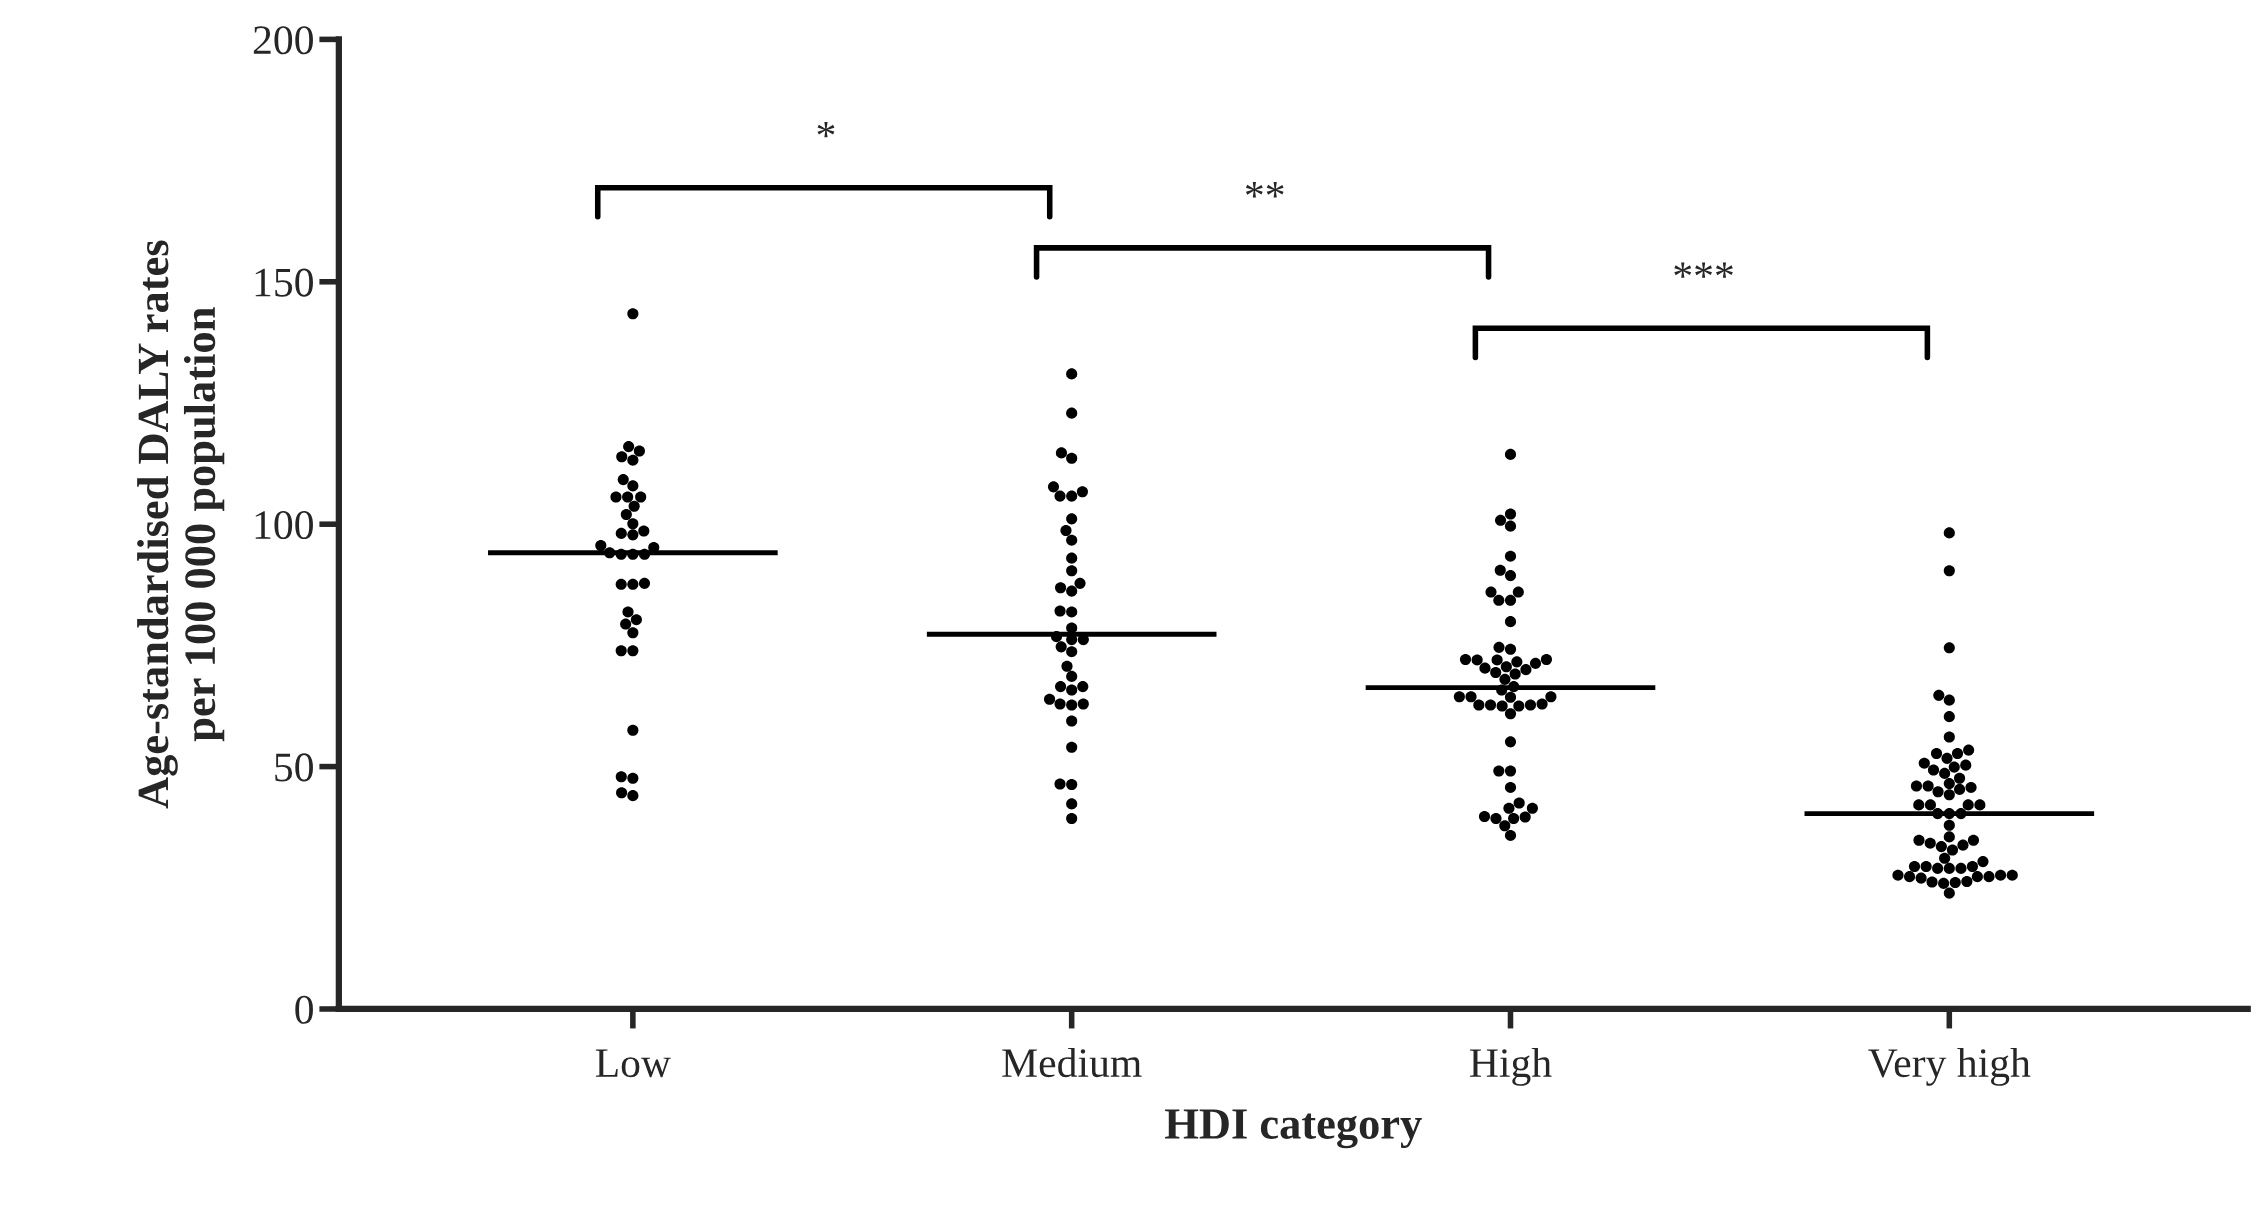 Image resolution: width=2259 pixels, height=1212 pixels. Describe the element at coordinates (1703, 270) in the screenshot. I see `annotation: ***` at that location.